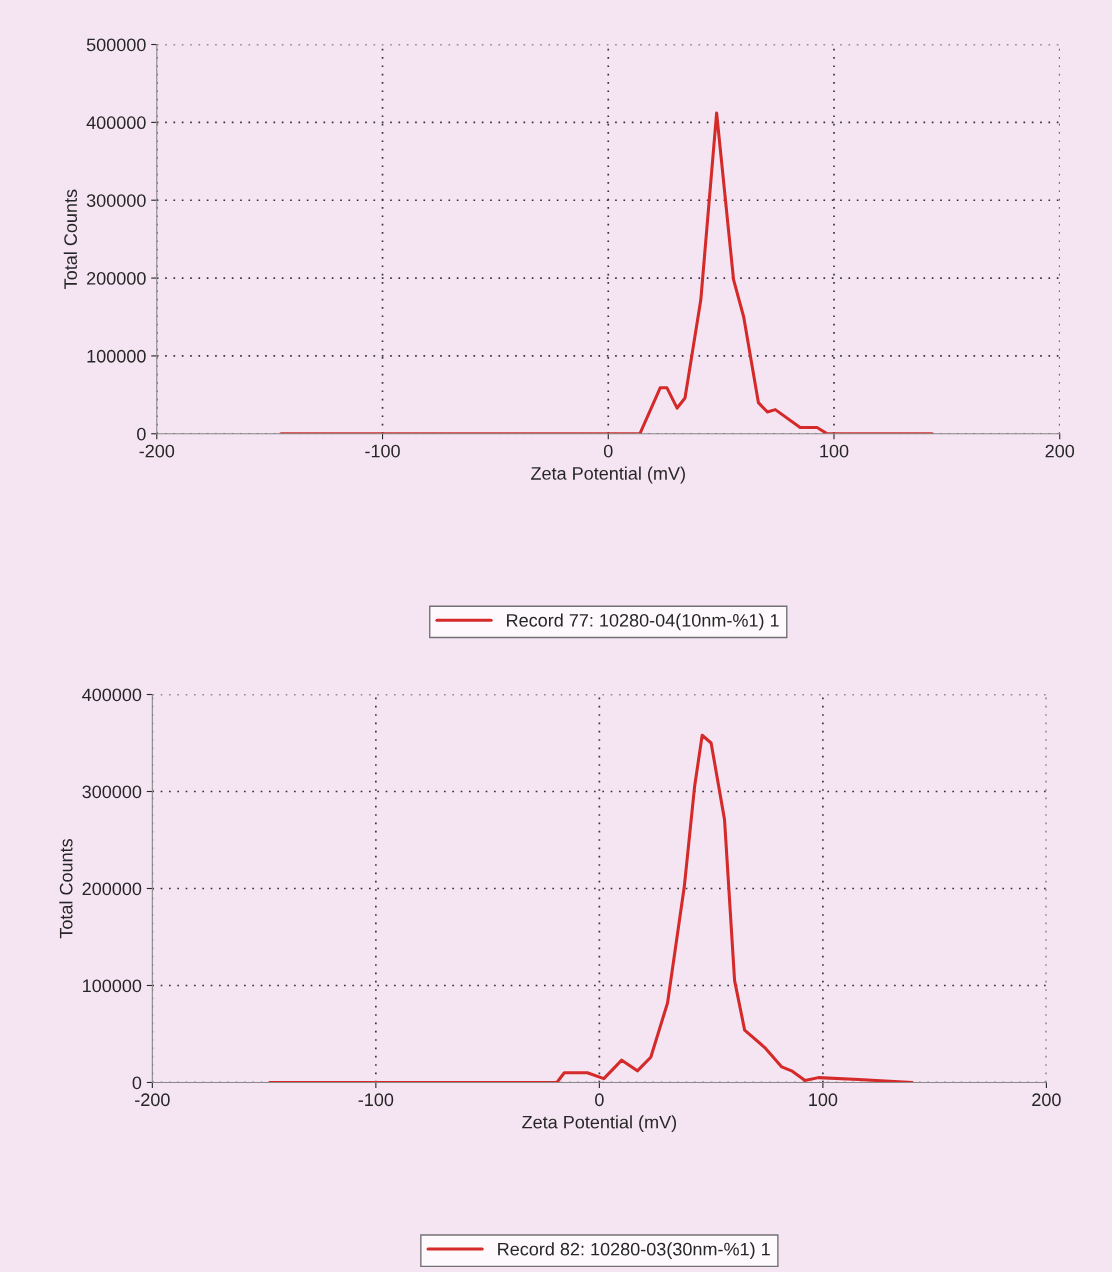 This screenshot has height=1272, width=1112. What do you see at coordinates (116, 45) in the screenshot?
I see `y-tick-label: 500000` at bounding box center [116, 45].